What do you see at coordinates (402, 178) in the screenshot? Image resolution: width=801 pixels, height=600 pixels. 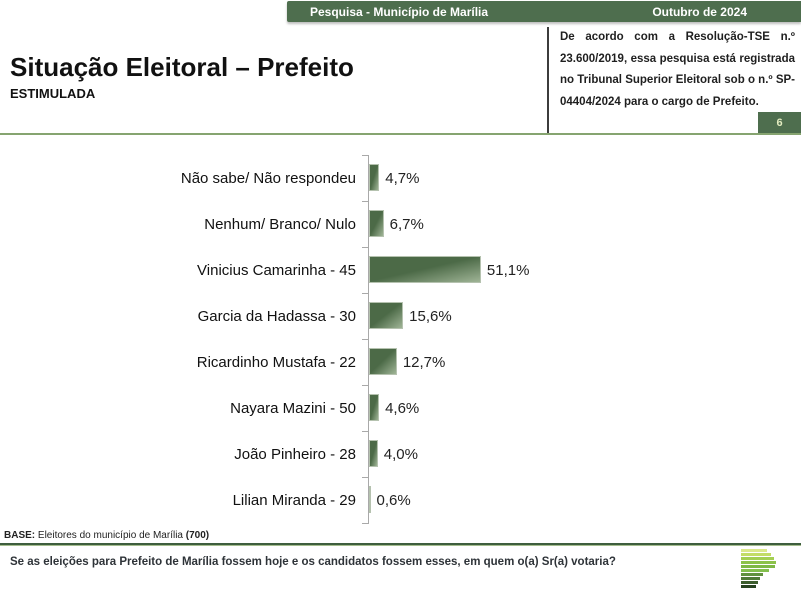 I see `value-label: 4,7%` at bounding box center [402, 178].